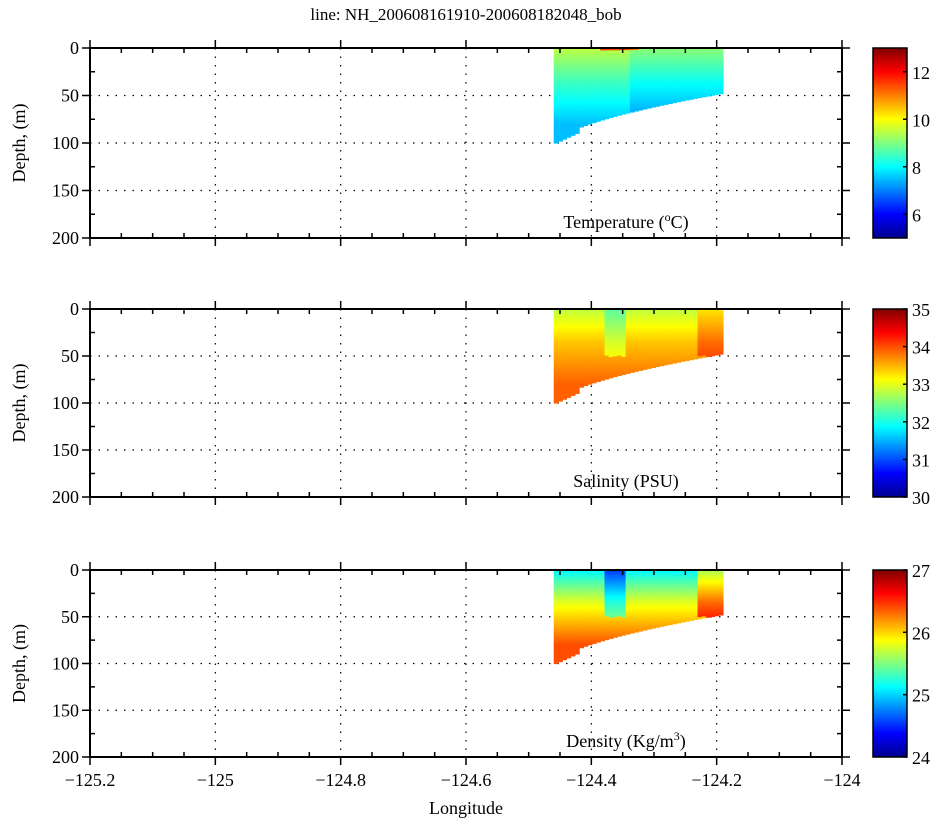 The height and width of the screenshot is (826, 950). What do you see at coordinates (921, 423) in the screenshot?
I see `colorbar-tick-label: 32` at bounding box center [921, 423].